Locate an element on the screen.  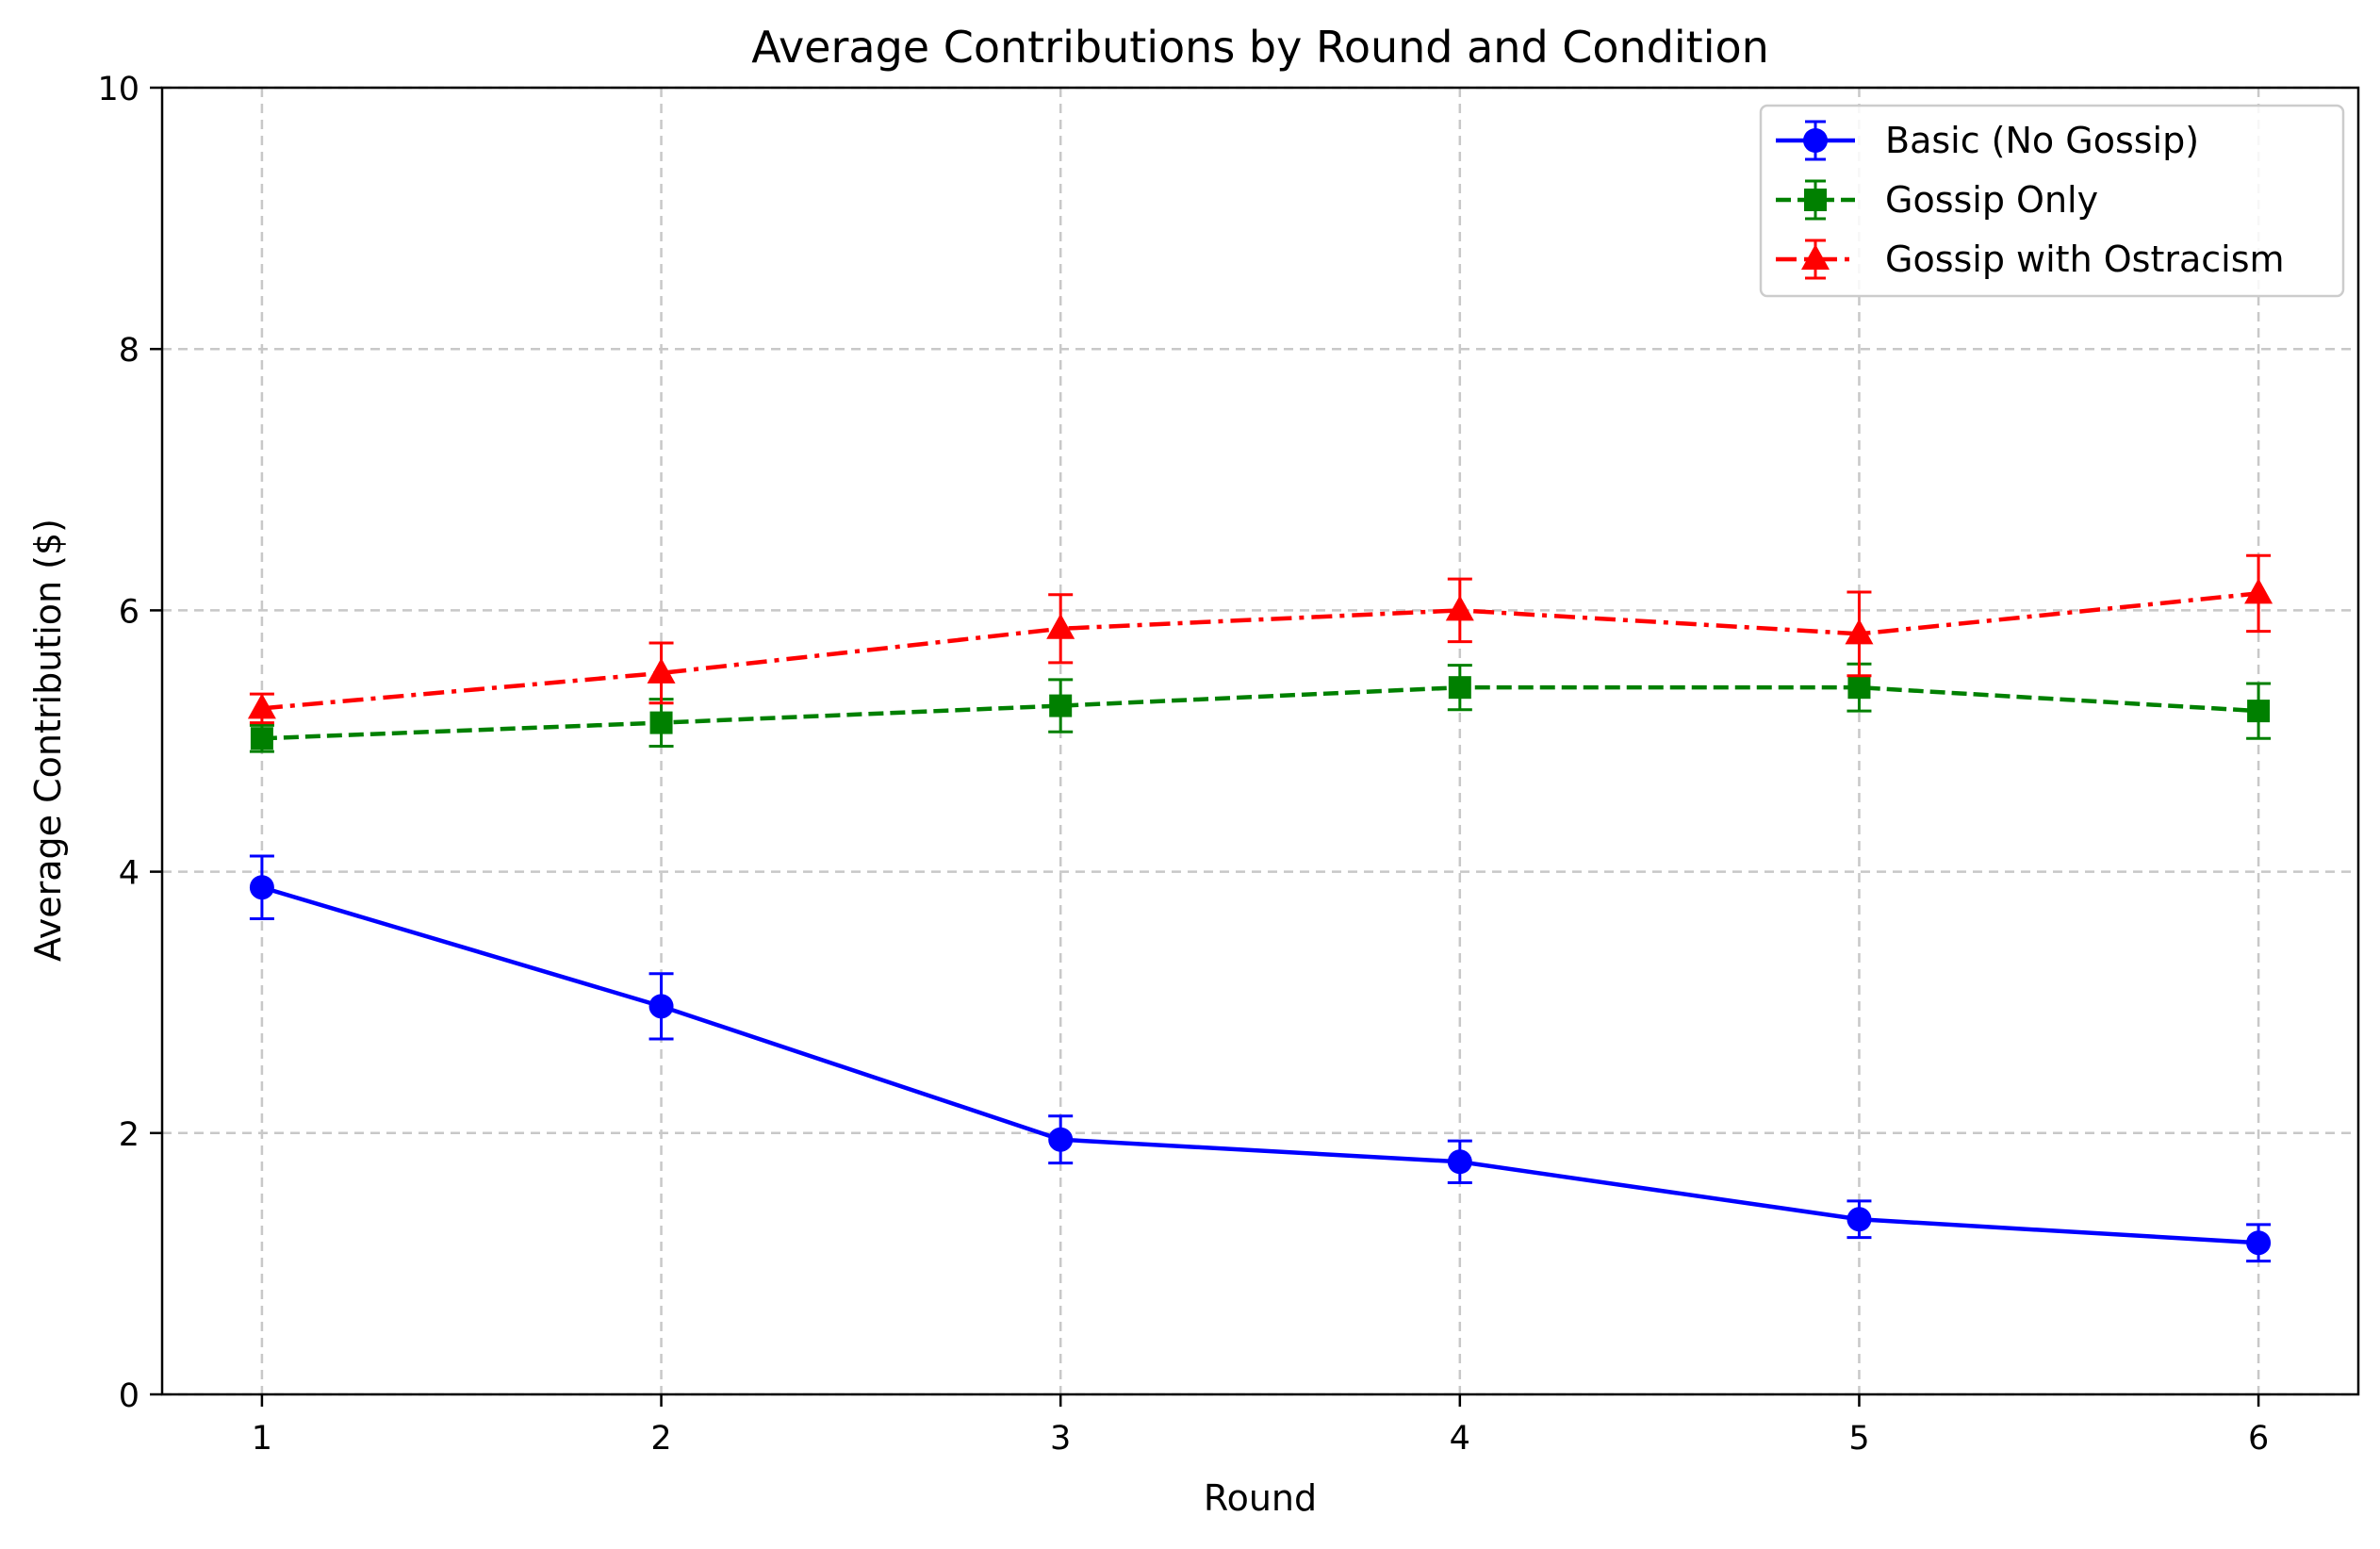
x-tick-label: 5 is located at coordinates (1858, 1439).